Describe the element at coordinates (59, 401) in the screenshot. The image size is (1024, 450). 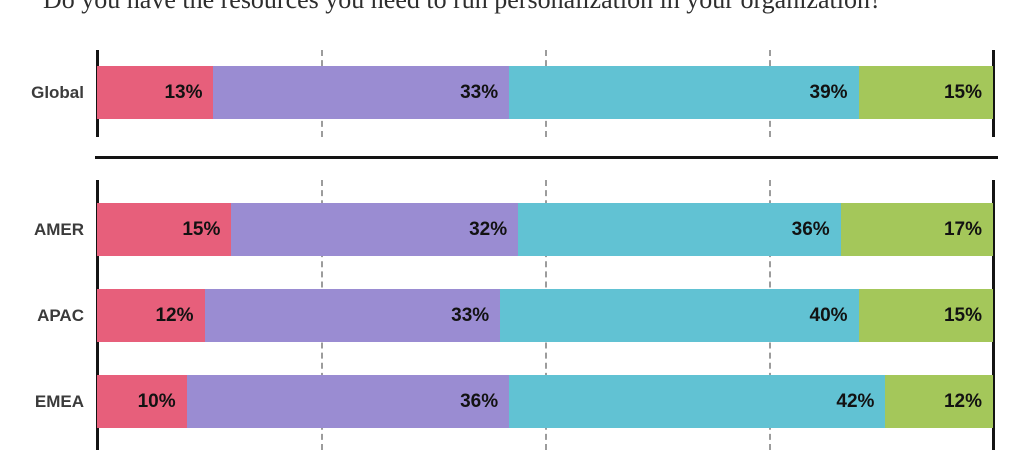
I see `category-label-emea: EMEA` at that location.